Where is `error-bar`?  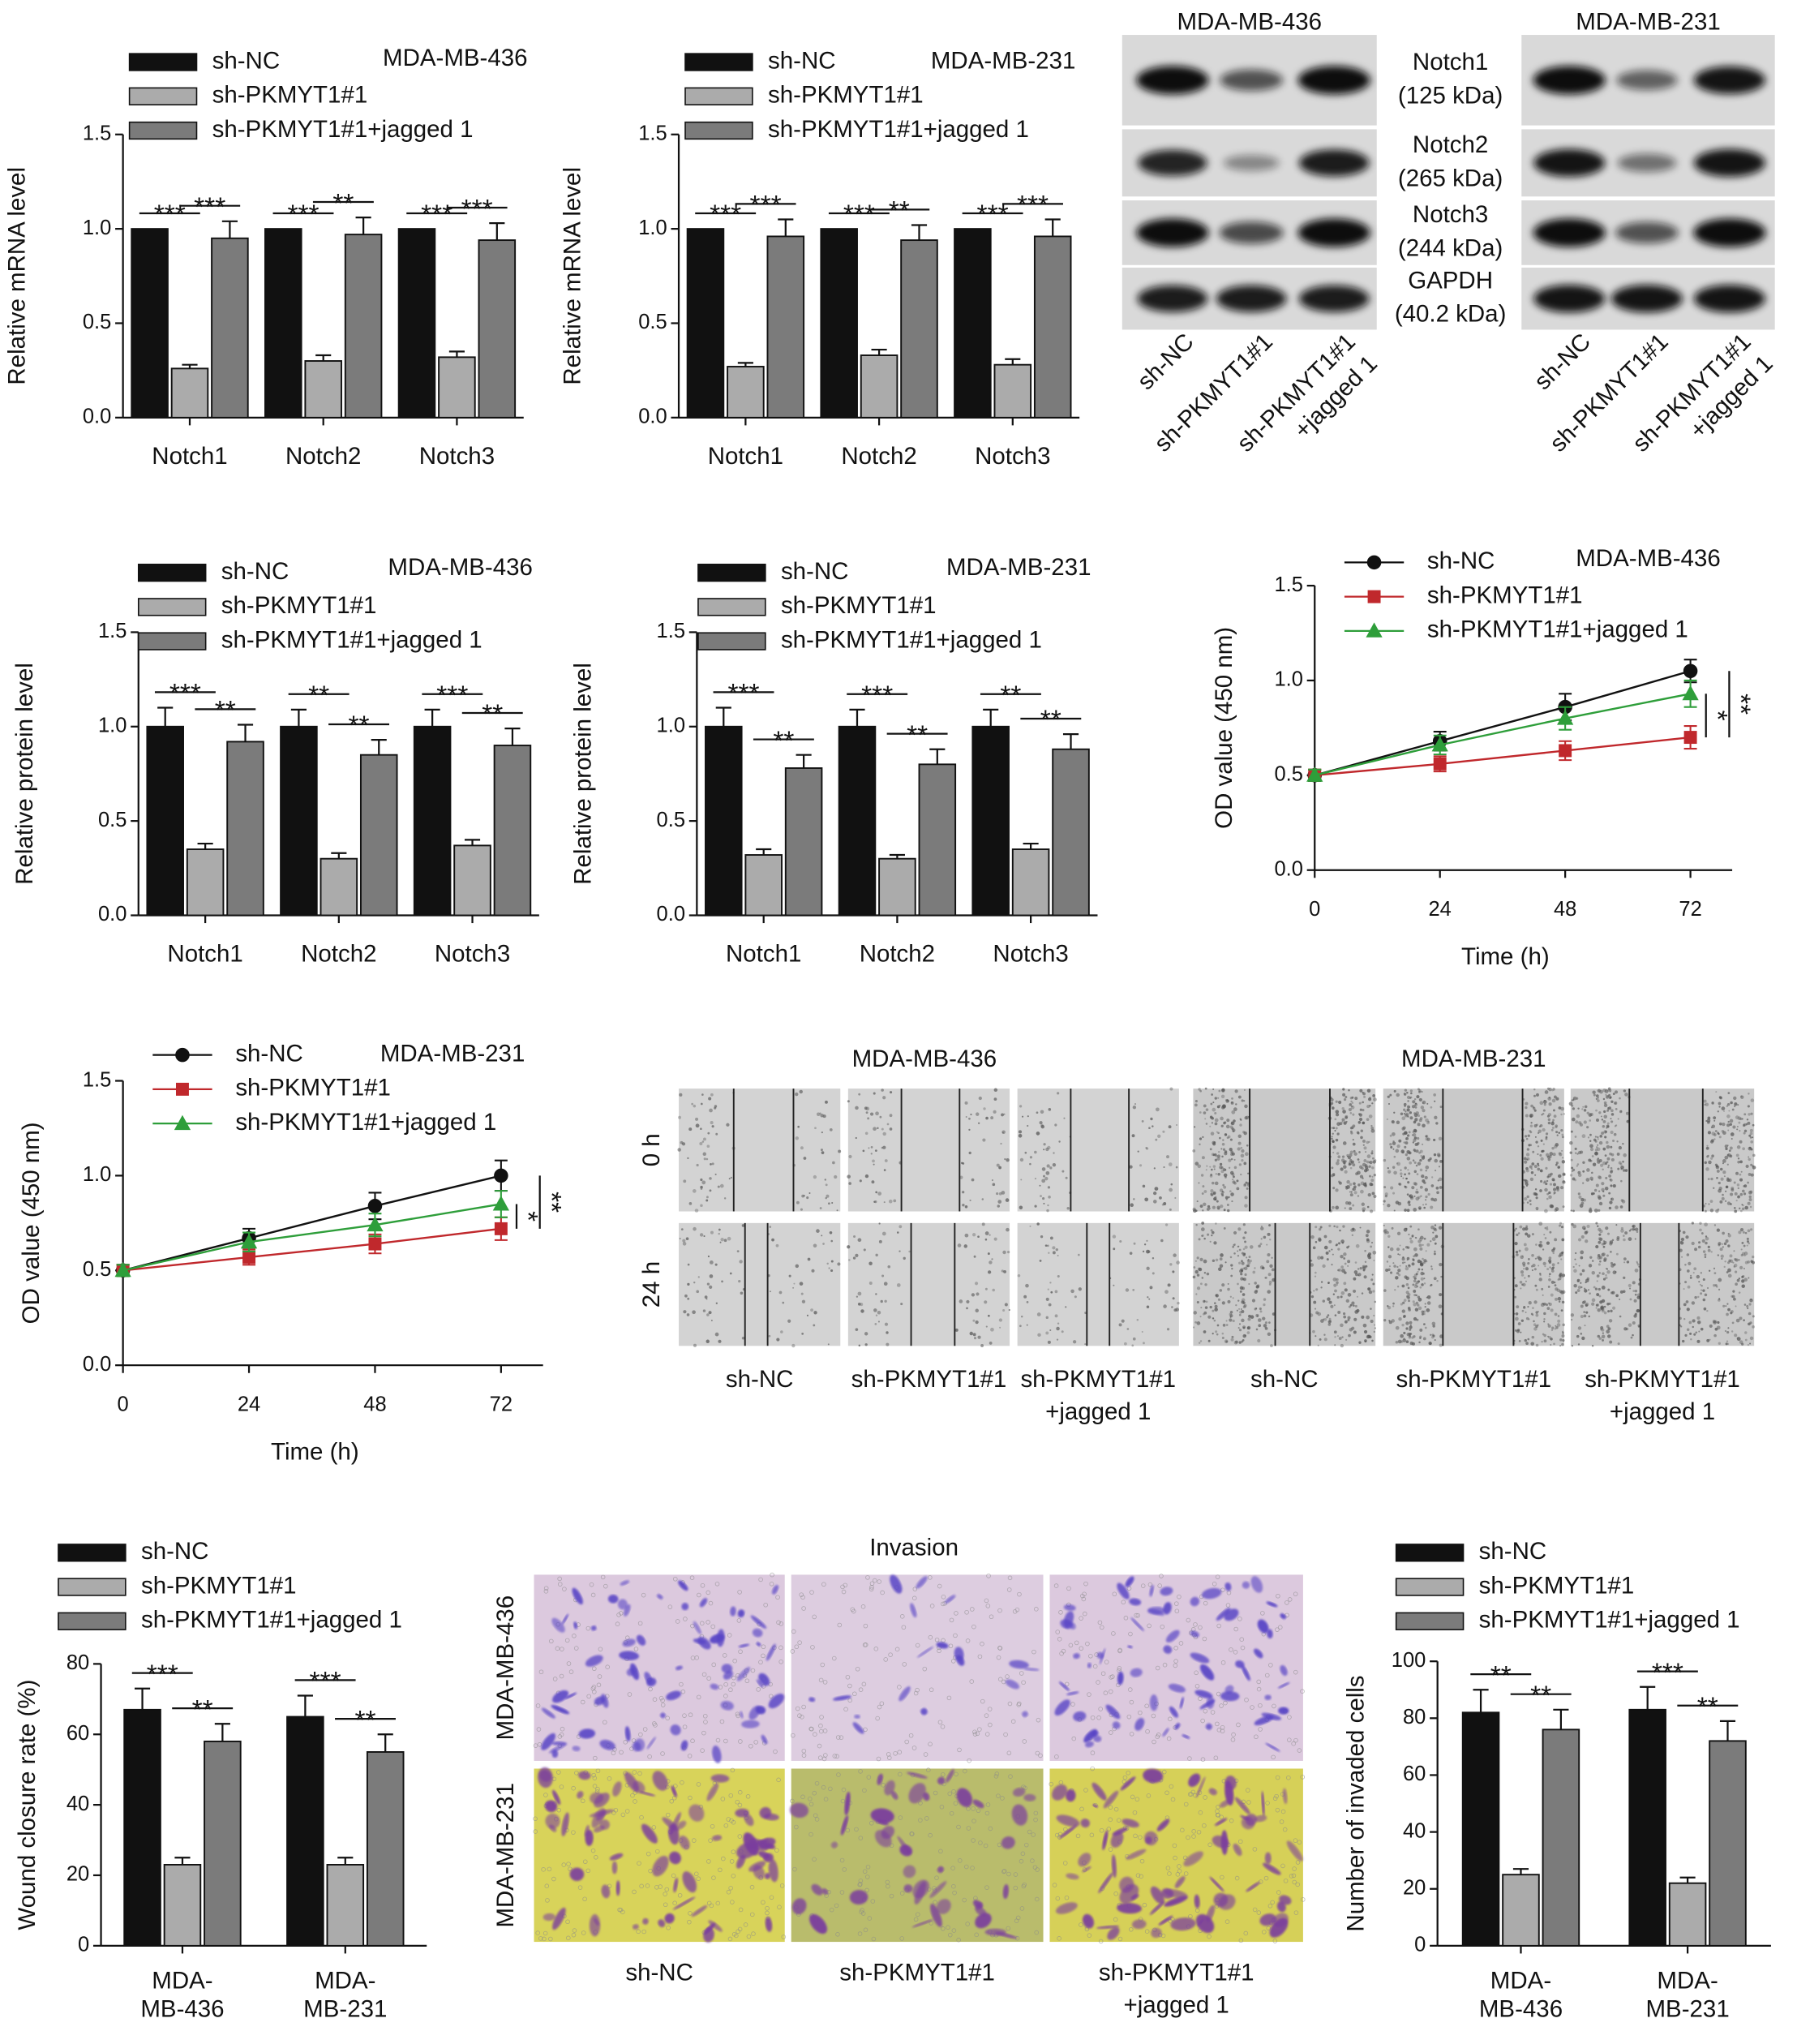
error-bar is located at coordinates (205, 846).